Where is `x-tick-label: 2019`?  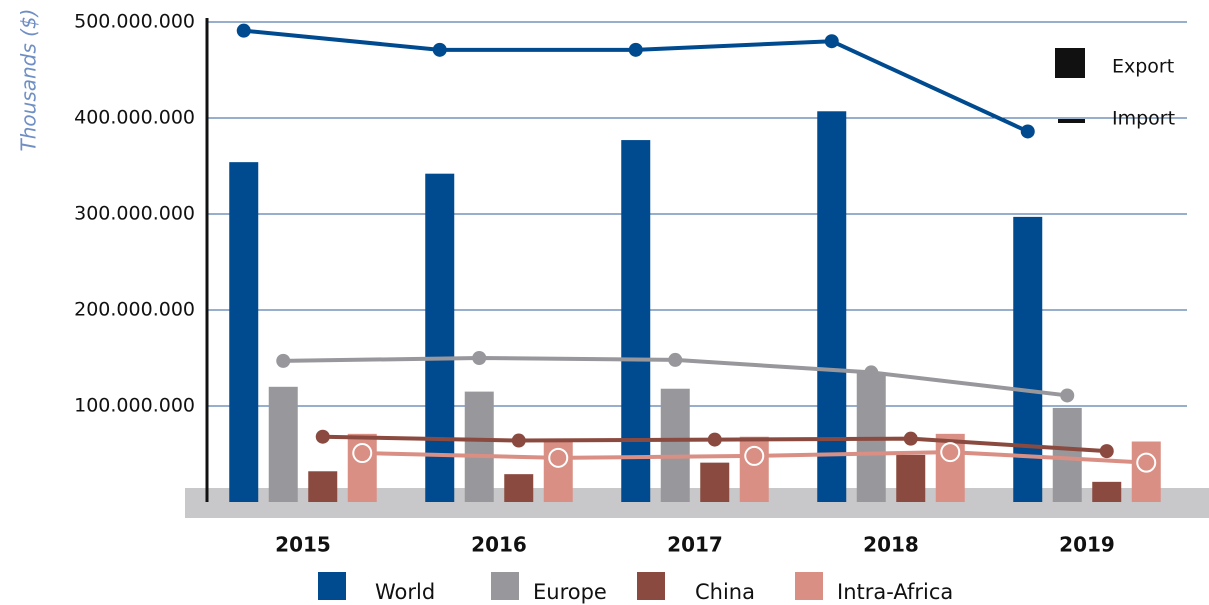 x-tick-label: 2019 is located at coordinates (1087, 545).